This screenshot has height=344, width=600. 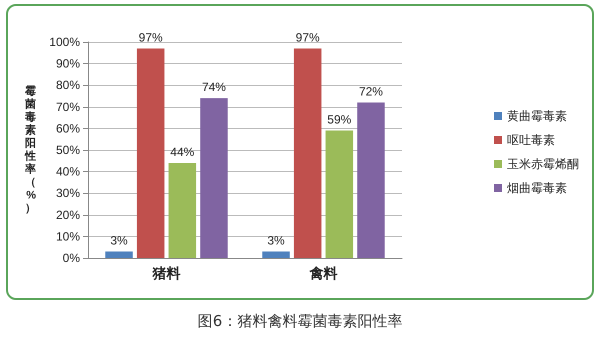 What do you see at coordinates (182, 151) in the screenshot?
I see `data-label: 44%` at bounding box center [182, 151].